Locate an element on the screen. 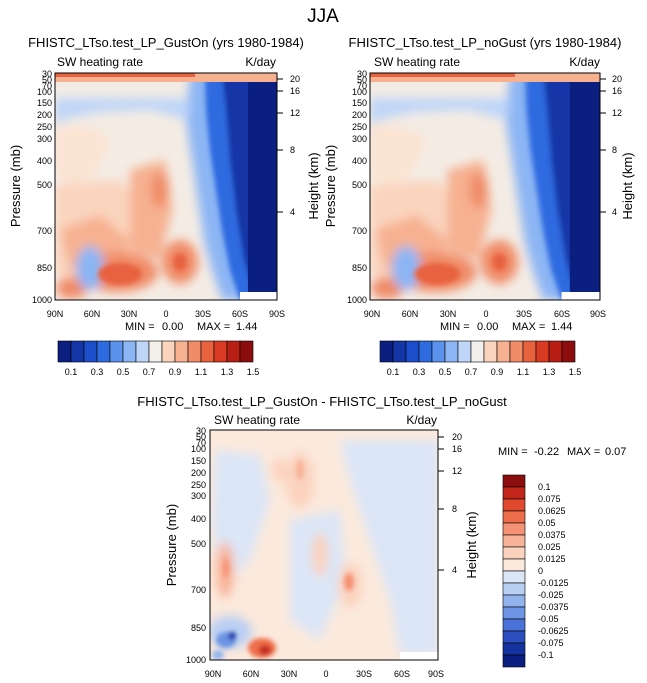  colorbar-tick-label: 1.5 is located at coordinates (575, 372).